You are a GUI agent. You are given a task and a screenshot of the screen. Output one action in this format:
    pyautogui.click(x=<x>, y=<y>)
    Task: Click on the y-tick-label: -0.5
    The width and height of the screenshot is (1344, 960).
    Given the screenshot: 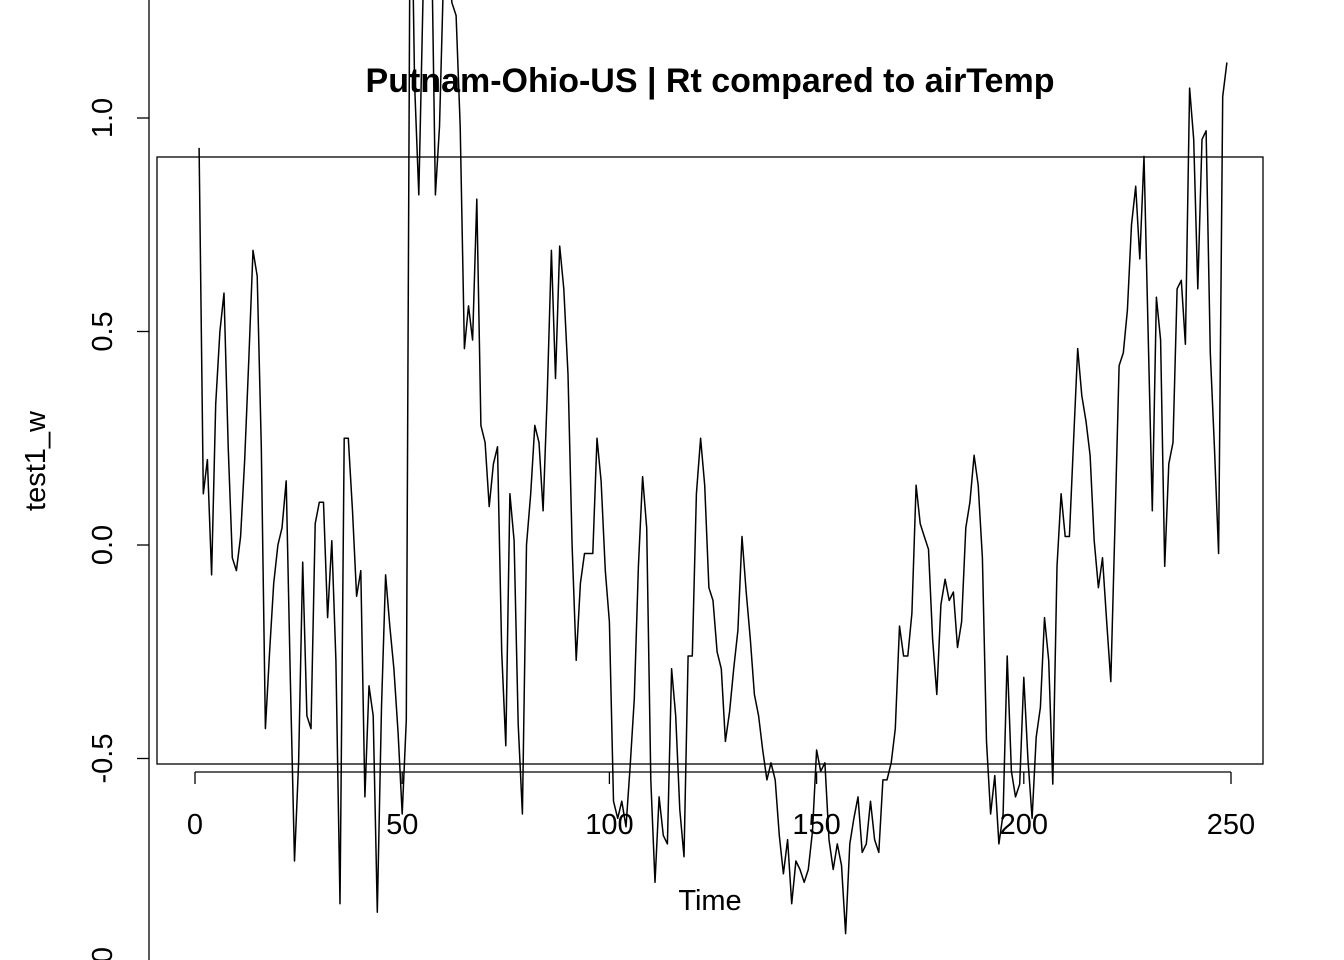 What is the action you would take?
    pyautogui.click(x=103, y=759)
    